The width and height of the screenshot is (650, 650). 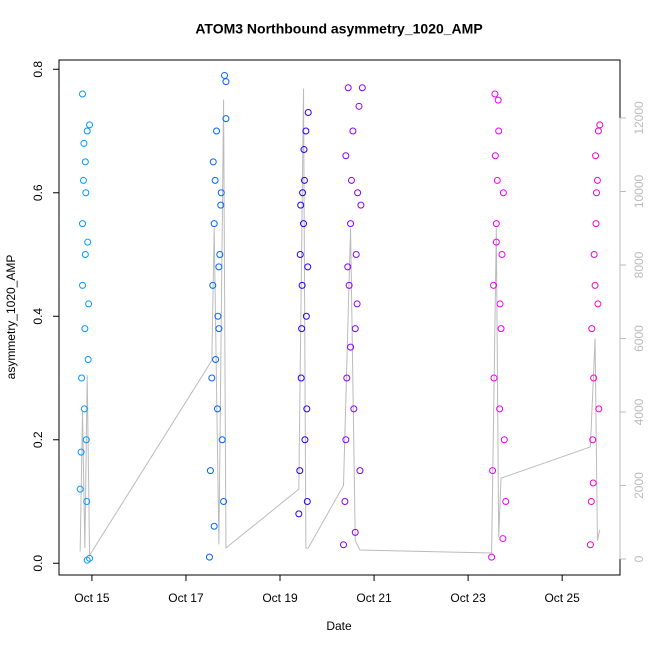 I want to click on x-tick-label: Oct 23, so click(x=468, y=598).